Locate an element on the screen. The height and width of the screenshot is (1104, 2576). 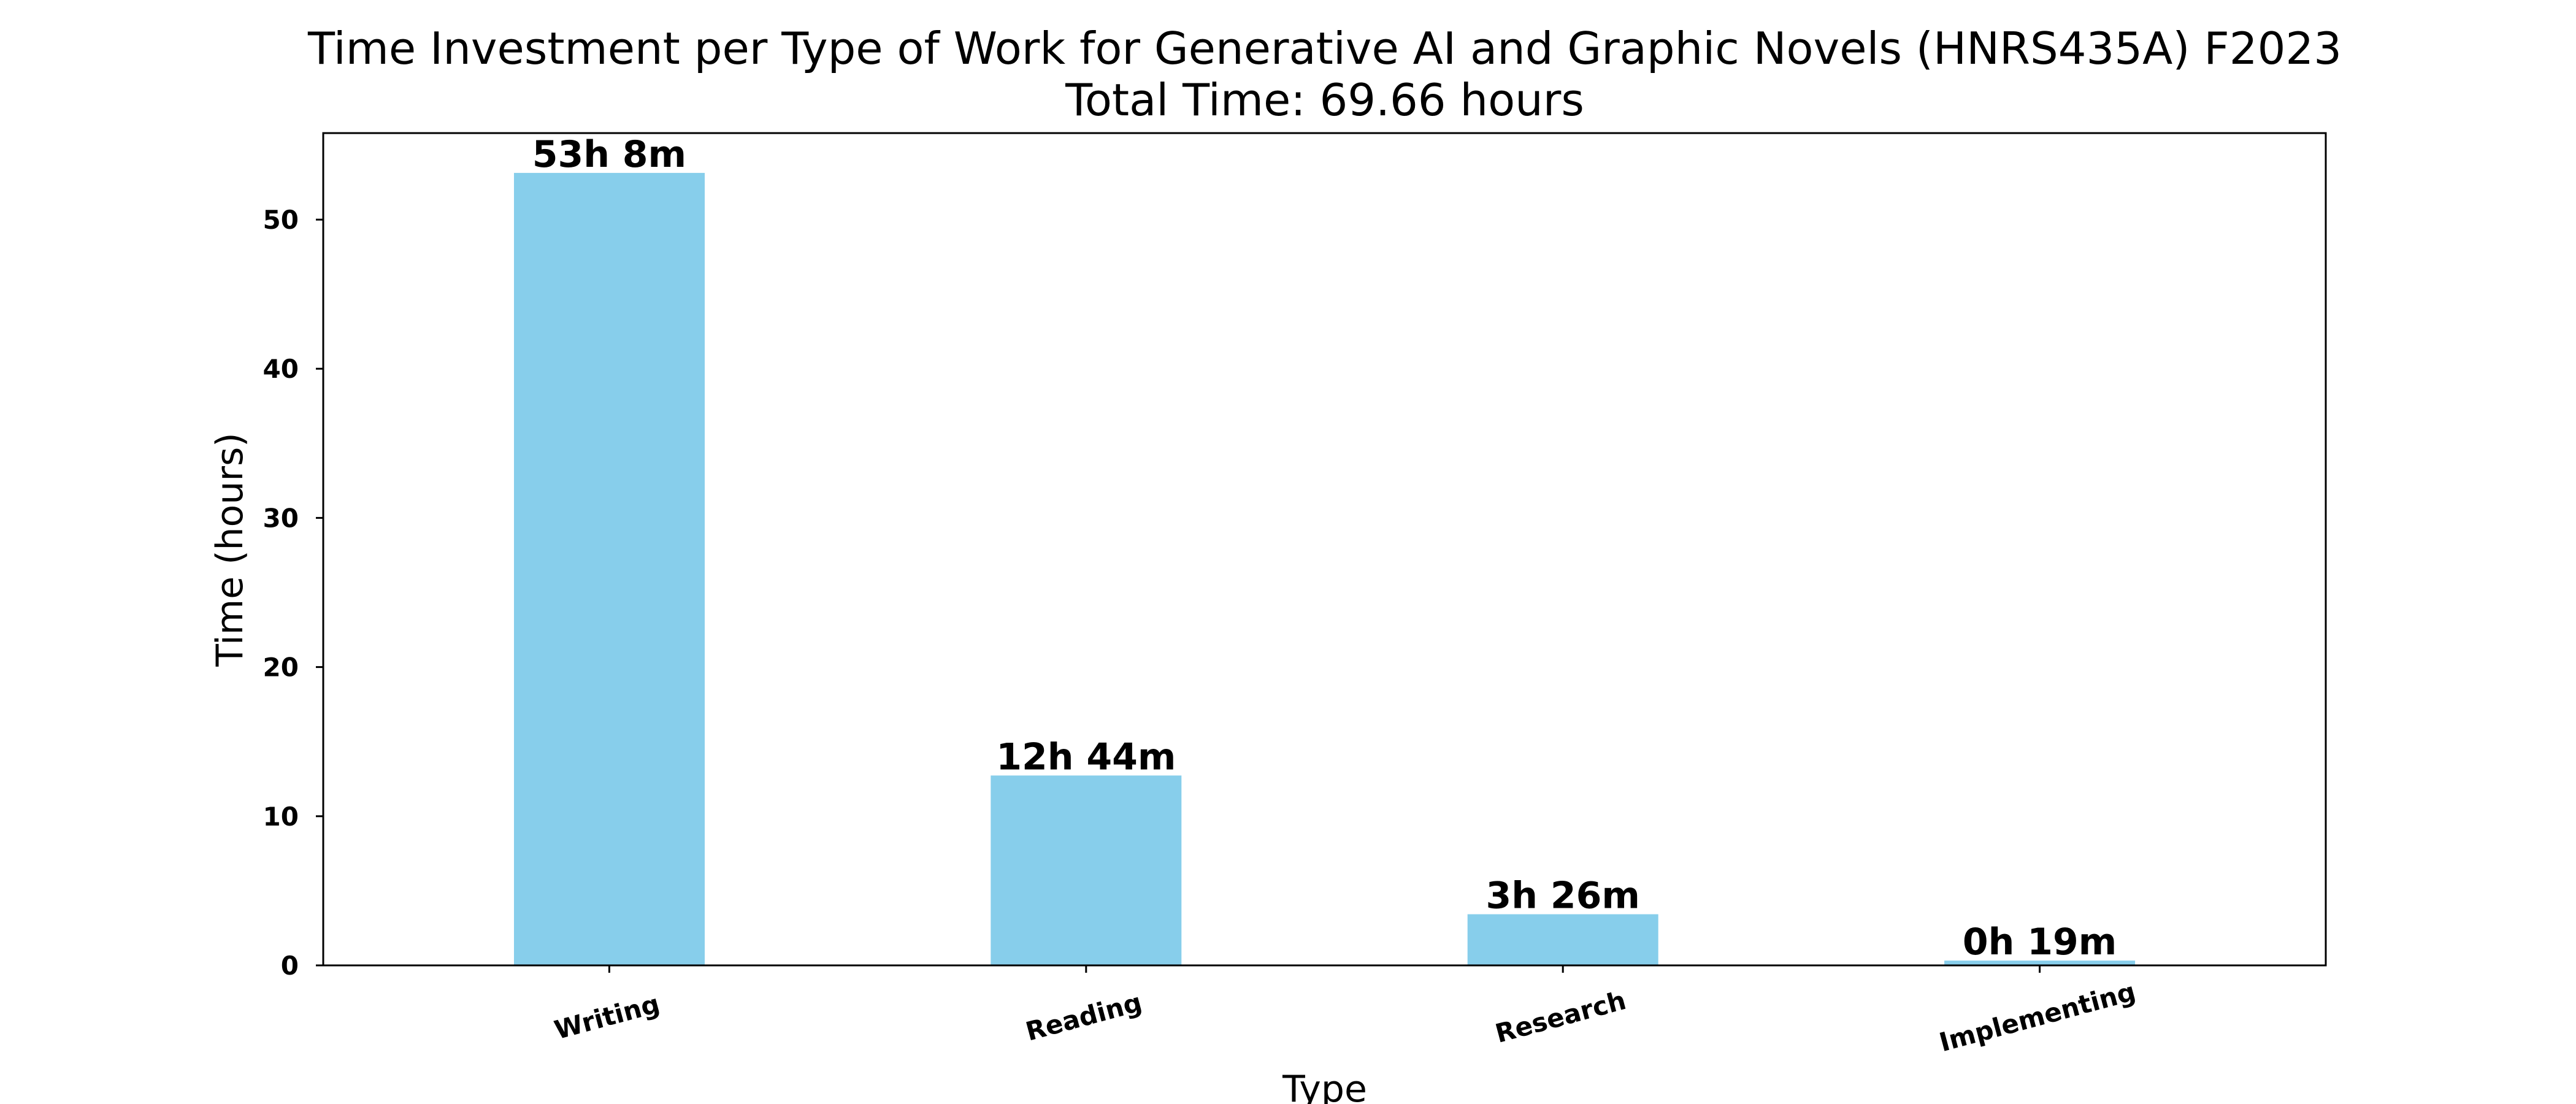
y-tick-label: 40 is located at coordinates (281, 369).